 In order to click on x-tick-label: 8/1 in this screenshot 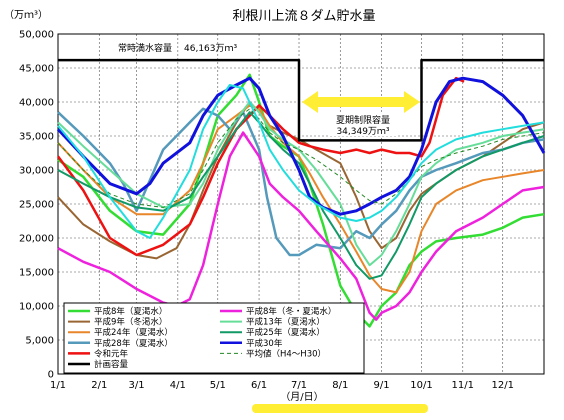, I will do `click(340, 385)`.